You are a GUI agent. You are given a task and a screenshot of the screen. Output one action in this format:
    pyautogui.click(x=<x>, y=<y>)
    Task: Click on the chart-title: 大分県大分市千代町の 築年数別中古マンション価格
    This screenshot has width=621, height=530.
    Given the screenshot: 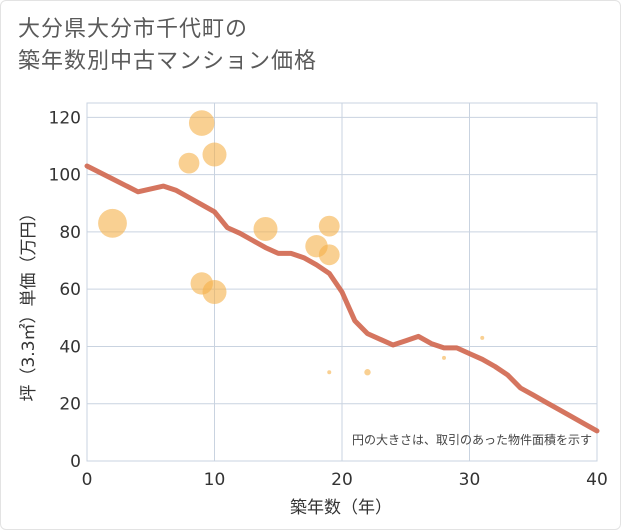 What is the action you would take?
    pyautogui.click(x=167, y=46)
    